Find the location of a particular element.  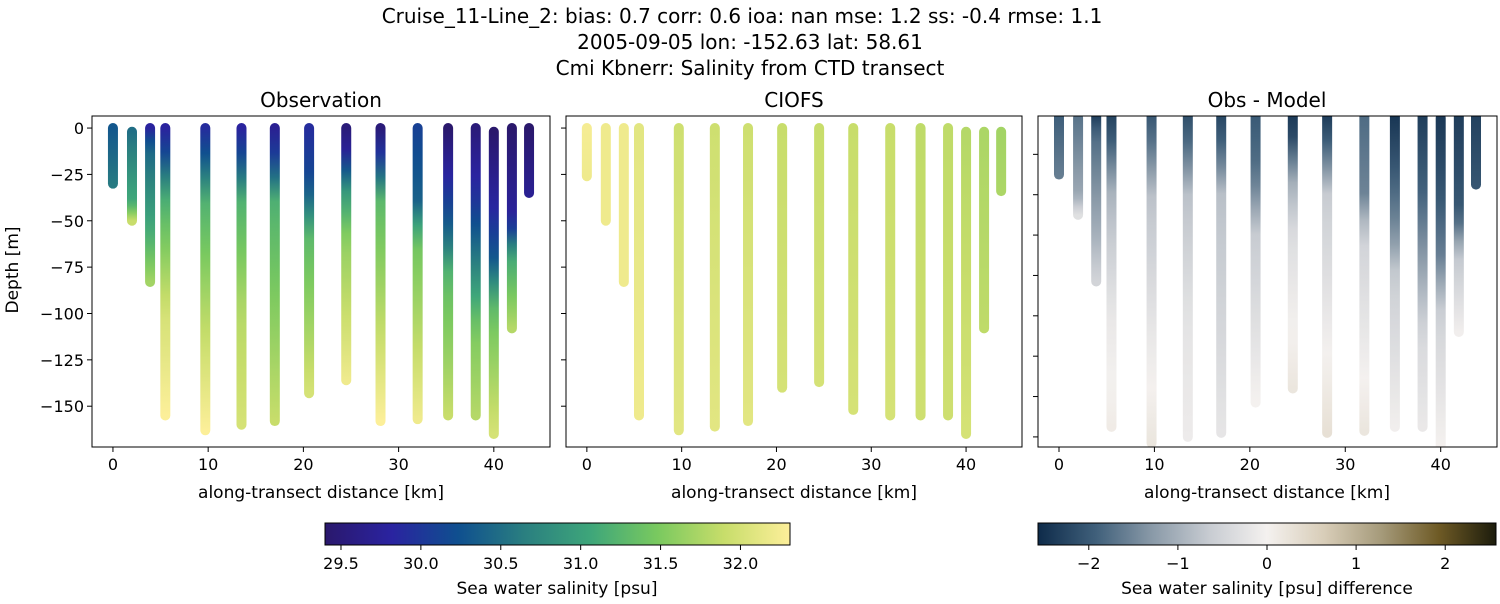

colorbar-tick-label: 29.5 is located at coordinates (341, 563).